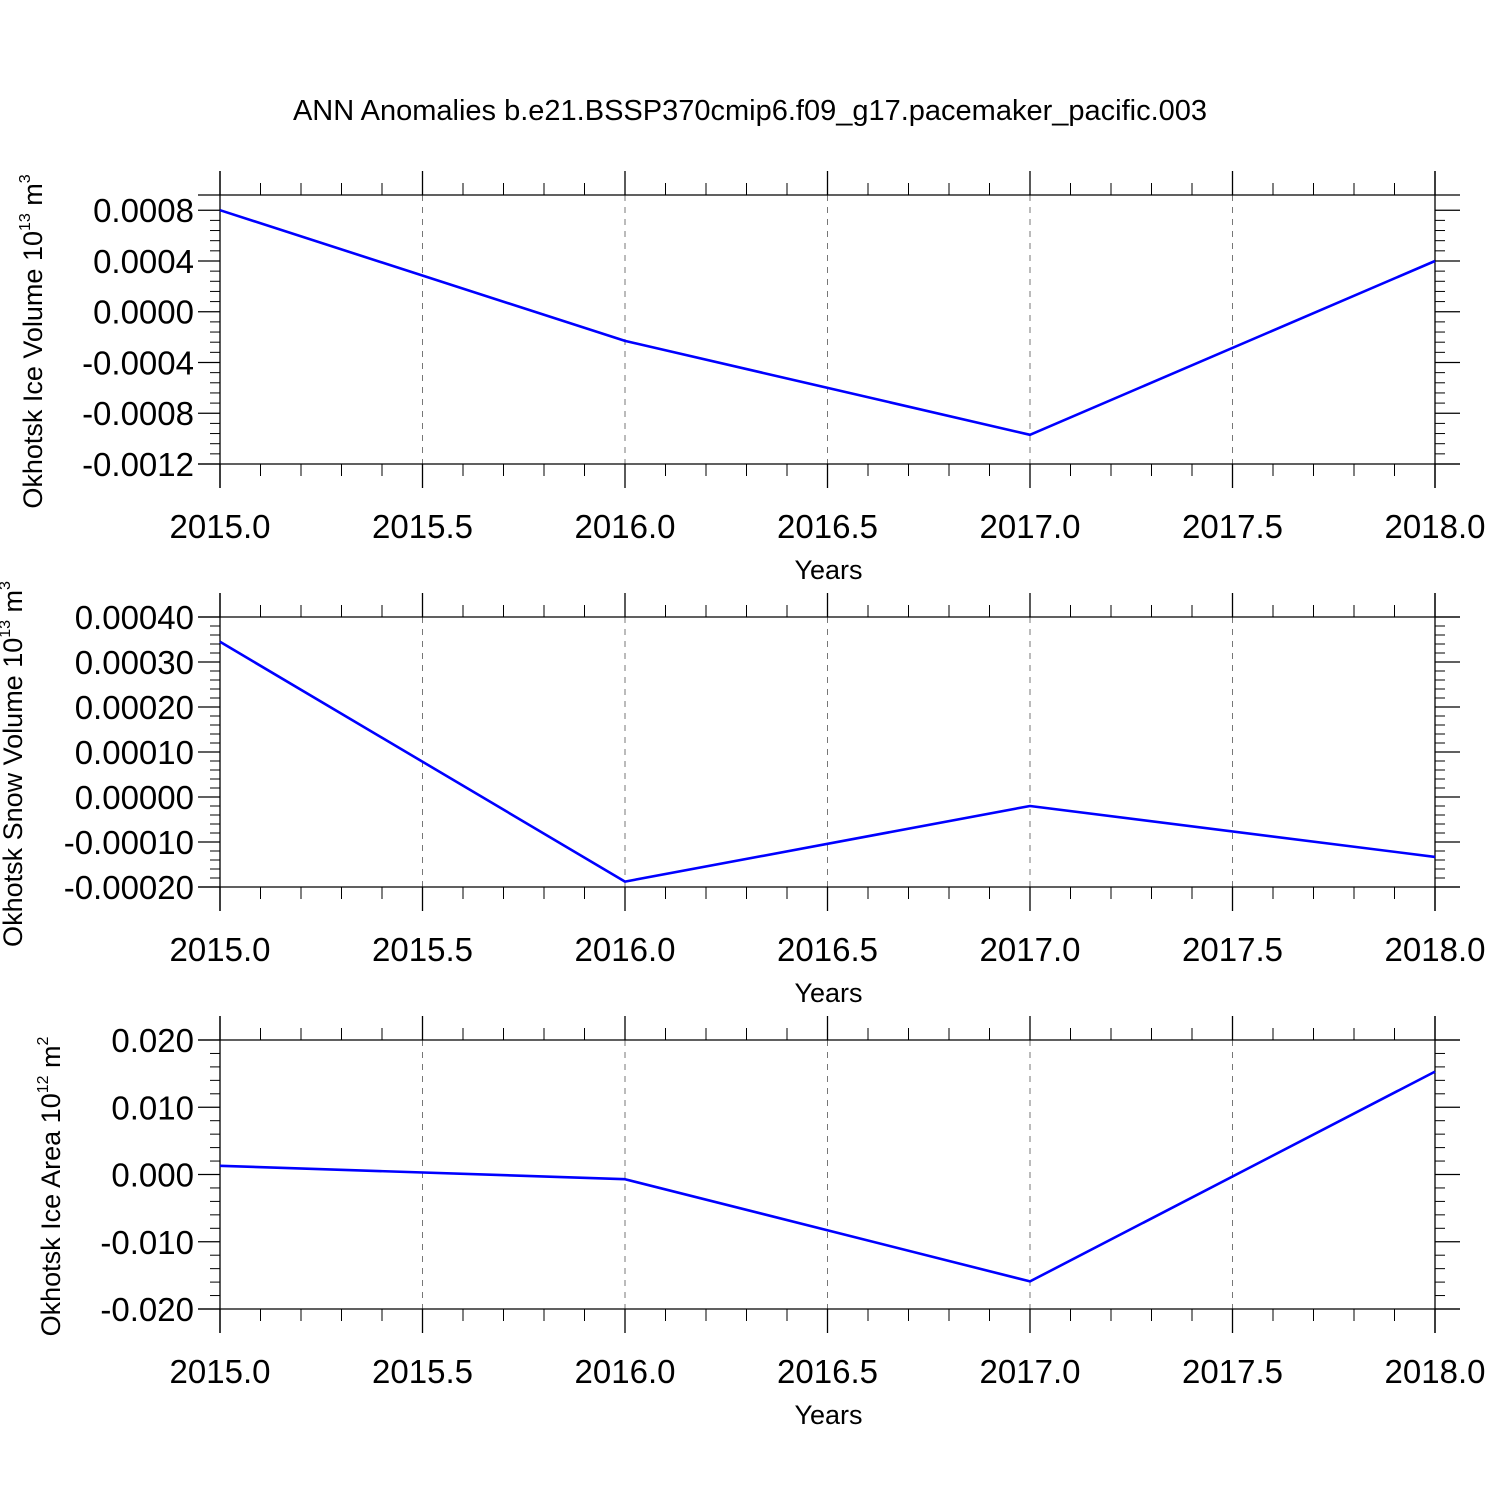 The image size is (1500, 1500). Describe the element at coordinates (220, 1371) in the screenshot. I see `chart-3-x-tick-label: 2015.0` at that location.